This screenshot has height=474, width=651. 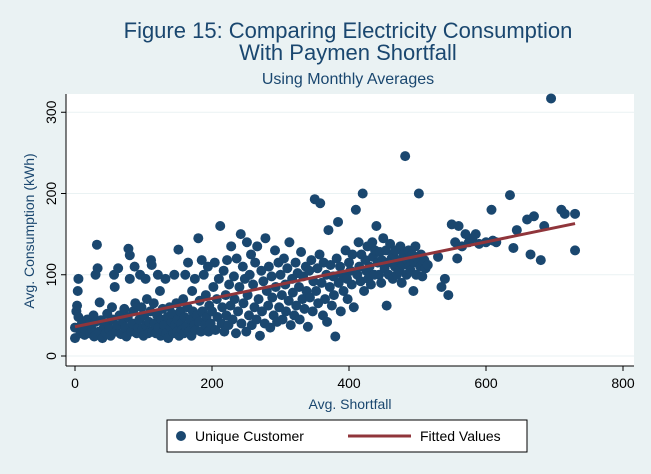 What do you see at coordinates (623, 383) in the screenshot?
I see `x-tick-label: 800` at bounding box center [623, 383].